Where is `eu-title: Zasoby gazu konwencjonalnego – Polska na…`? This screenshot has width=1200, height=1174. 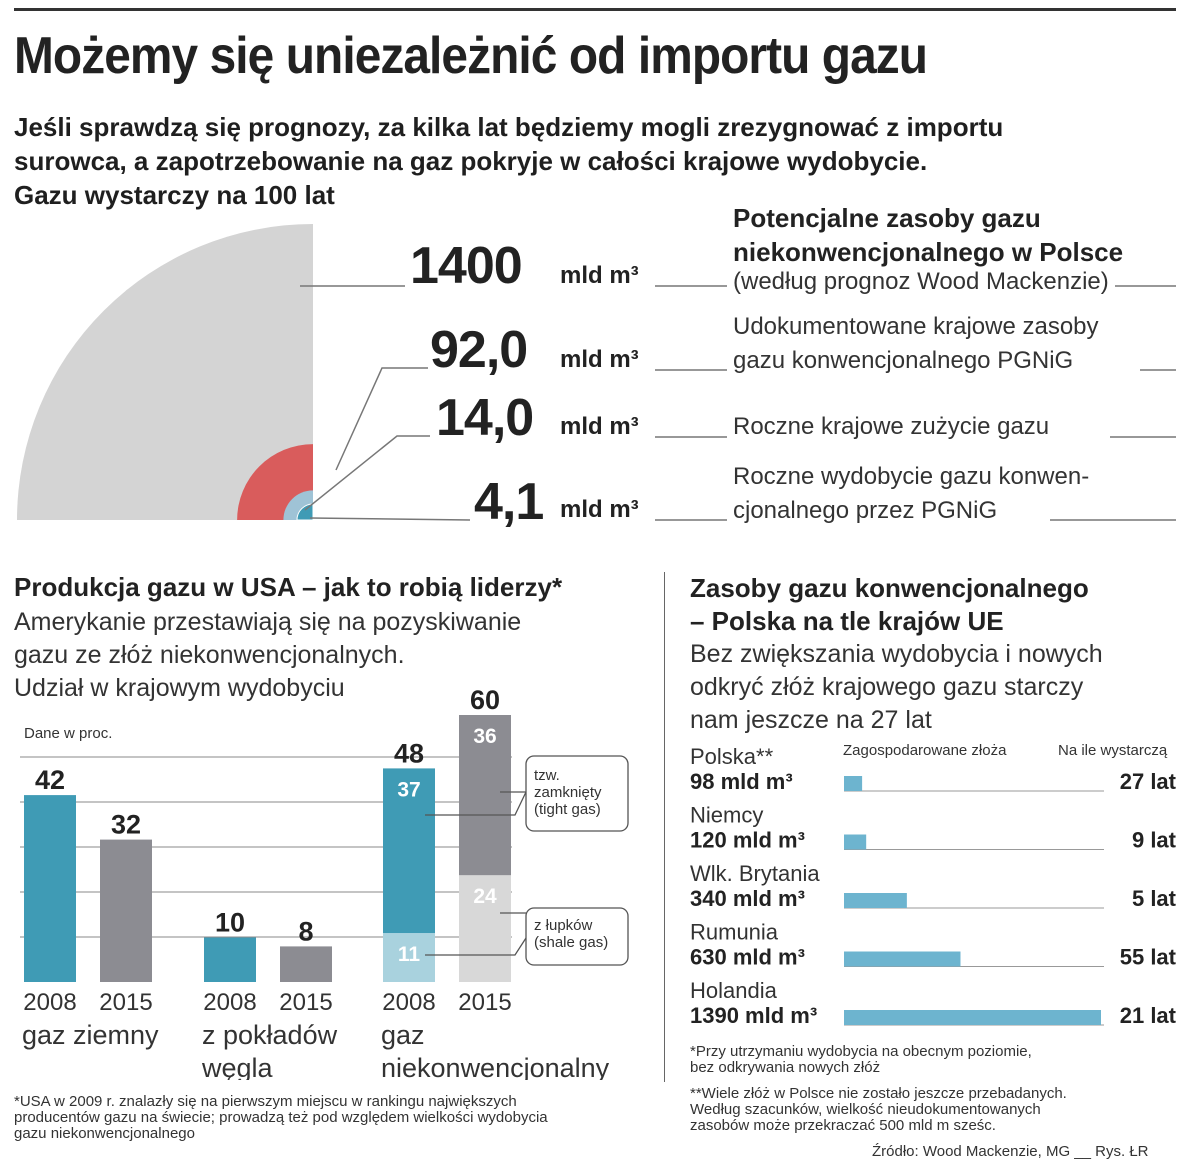 eu-title: Zasoby gazu konwencjonalnego – Polska na… is located at coordinates (889, 605).